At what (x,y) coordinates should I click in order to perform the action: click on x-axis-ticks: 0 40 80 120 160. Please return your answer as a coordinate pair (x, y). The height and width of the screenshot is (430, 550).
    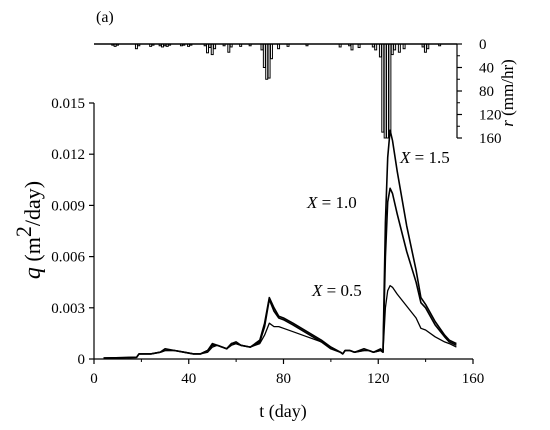
    Looking at the image, I should click on (287, 373).